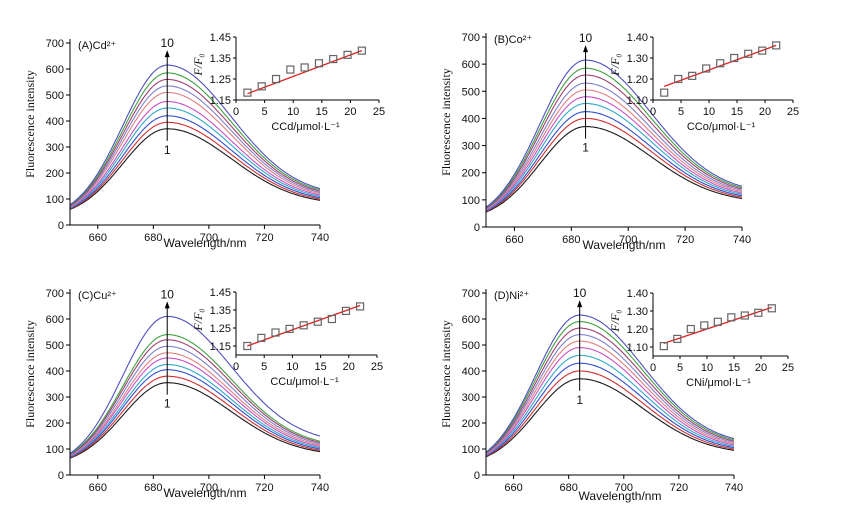 This screenshot has width=863, height=513. I want to click on inset-x-tick-label: 15, so click(737, 112).